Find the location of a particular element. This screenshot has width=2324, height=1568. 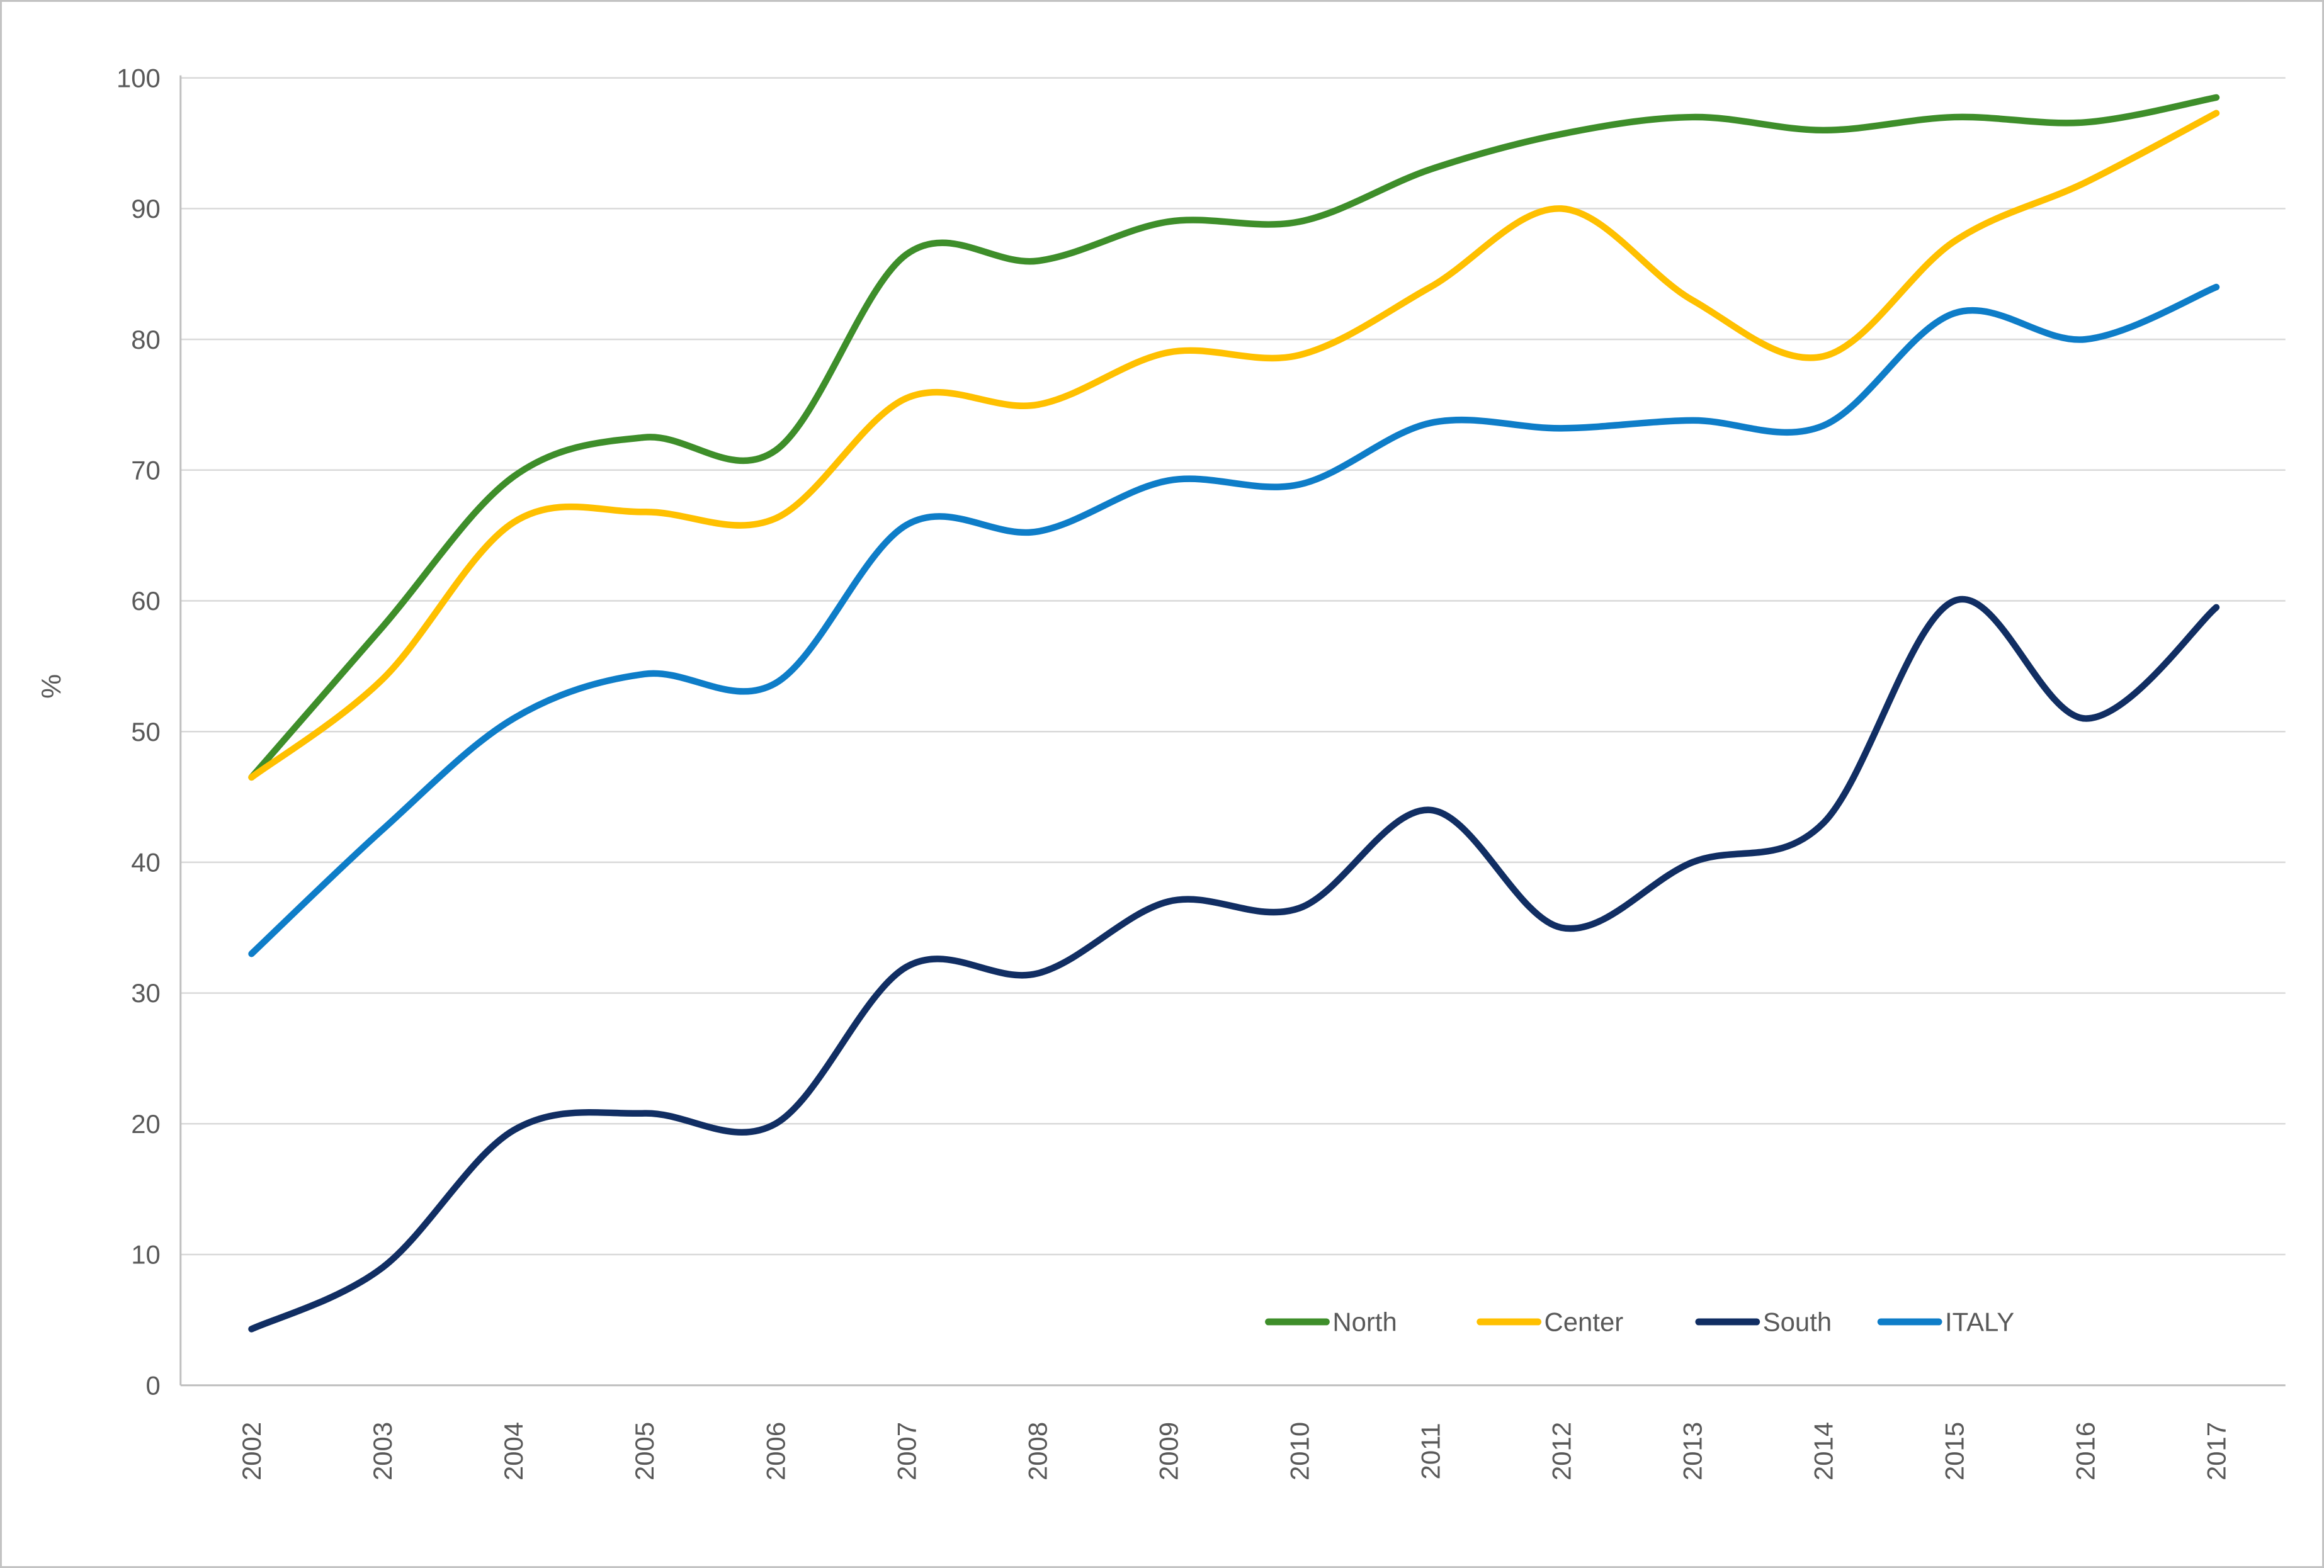

x-tick-label: 2012 is located at coordinates (1561, 1451).